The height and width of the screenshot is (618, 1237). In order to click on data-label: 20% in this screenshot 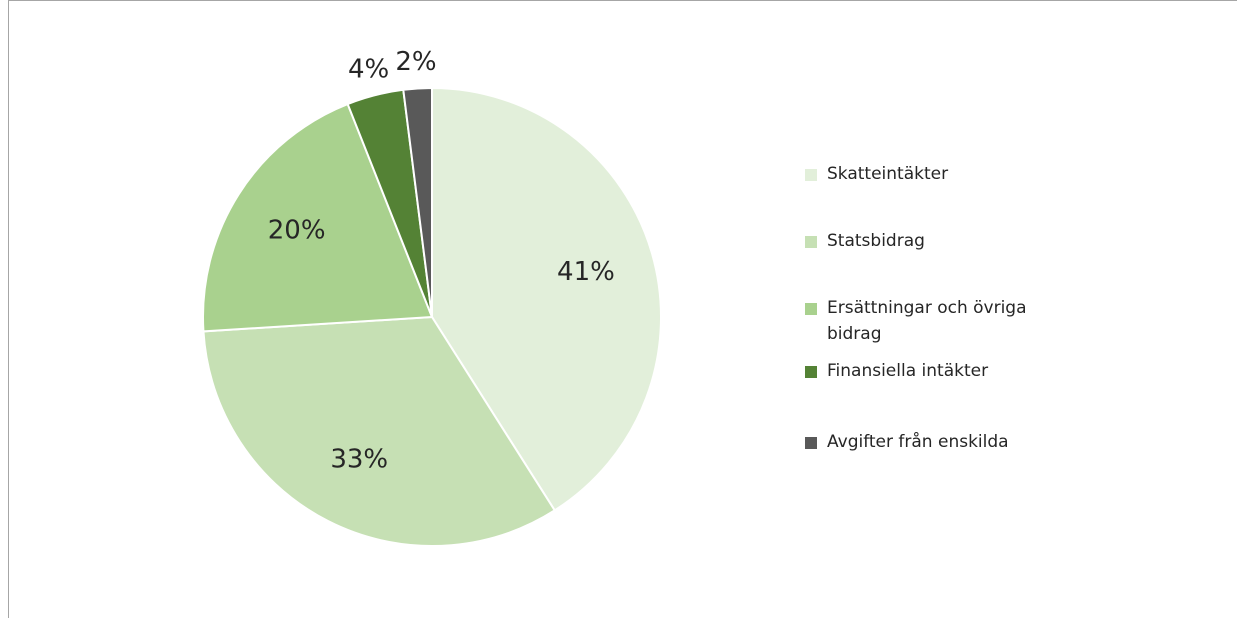, I will do `click(297, 231)`.